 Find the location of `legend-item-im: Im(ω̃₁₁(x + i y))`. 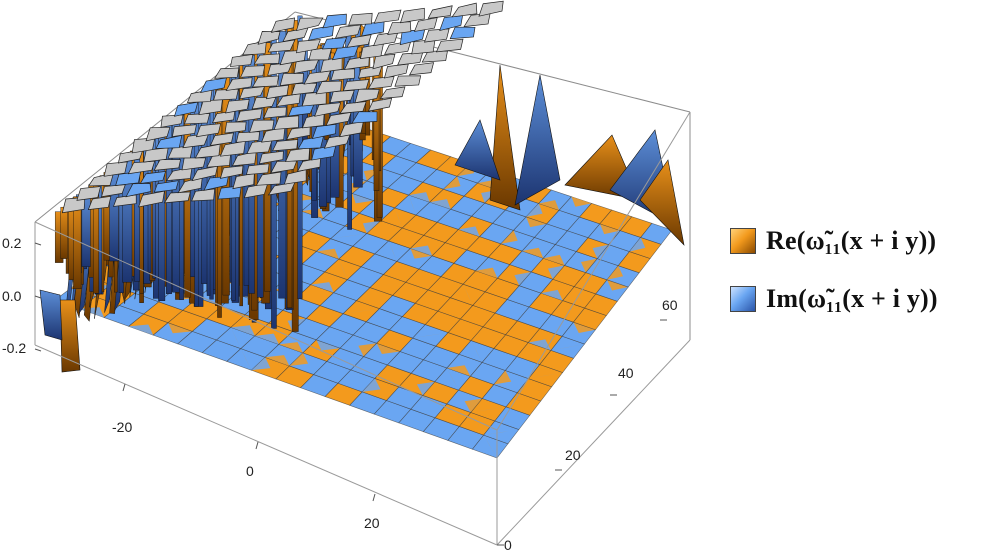

legend-item-im: Im(ω̃₁₁(x + i y)) is located at coordinates (855, 299).